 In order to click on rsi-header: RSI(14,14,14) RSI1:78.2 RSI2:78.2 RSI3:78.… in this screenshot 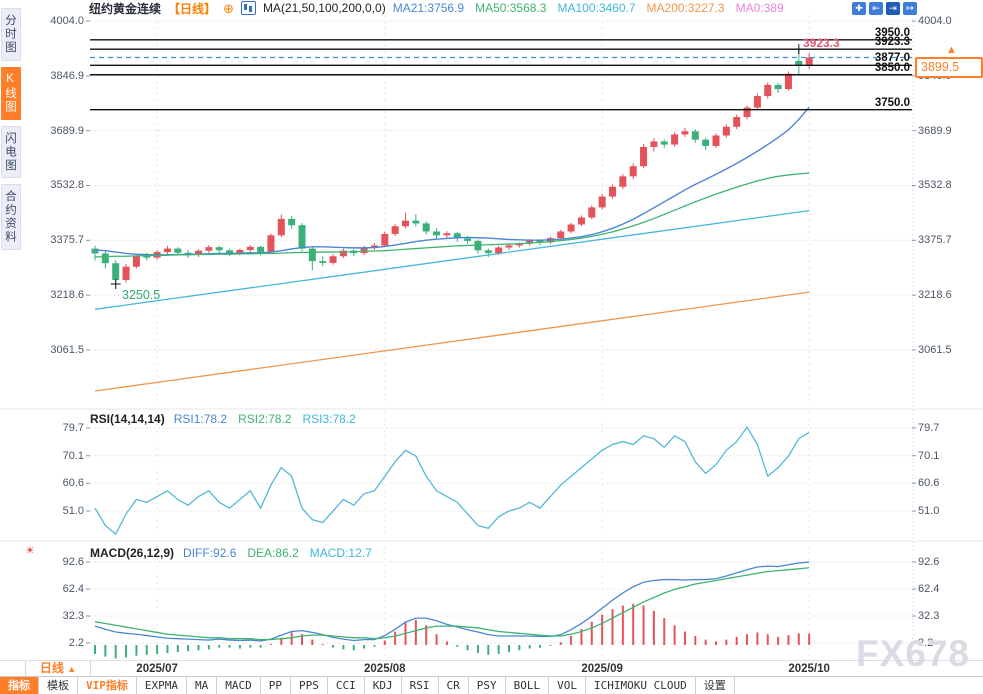, I will do `click(223, 419)`.